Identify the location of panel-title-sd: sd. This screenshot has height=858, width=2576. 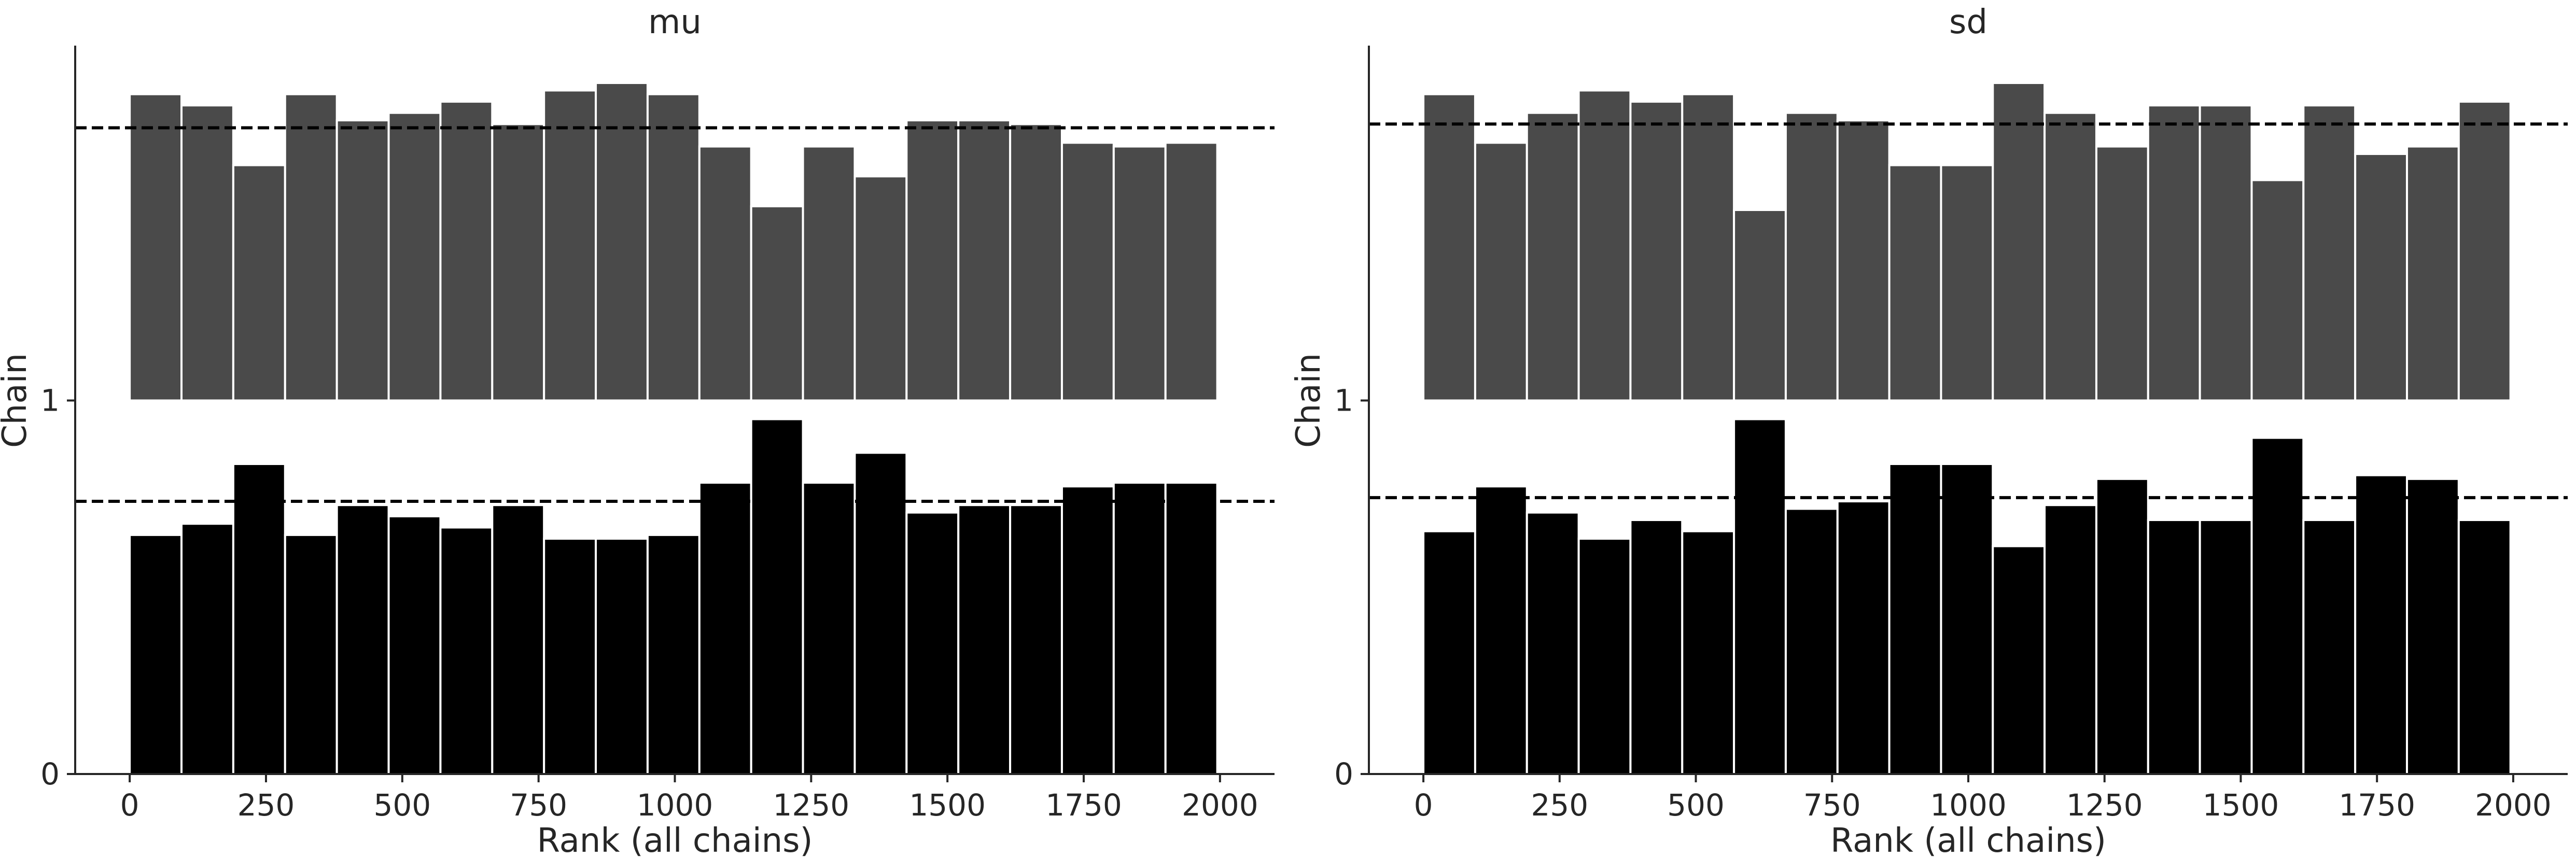
(1968, 22).